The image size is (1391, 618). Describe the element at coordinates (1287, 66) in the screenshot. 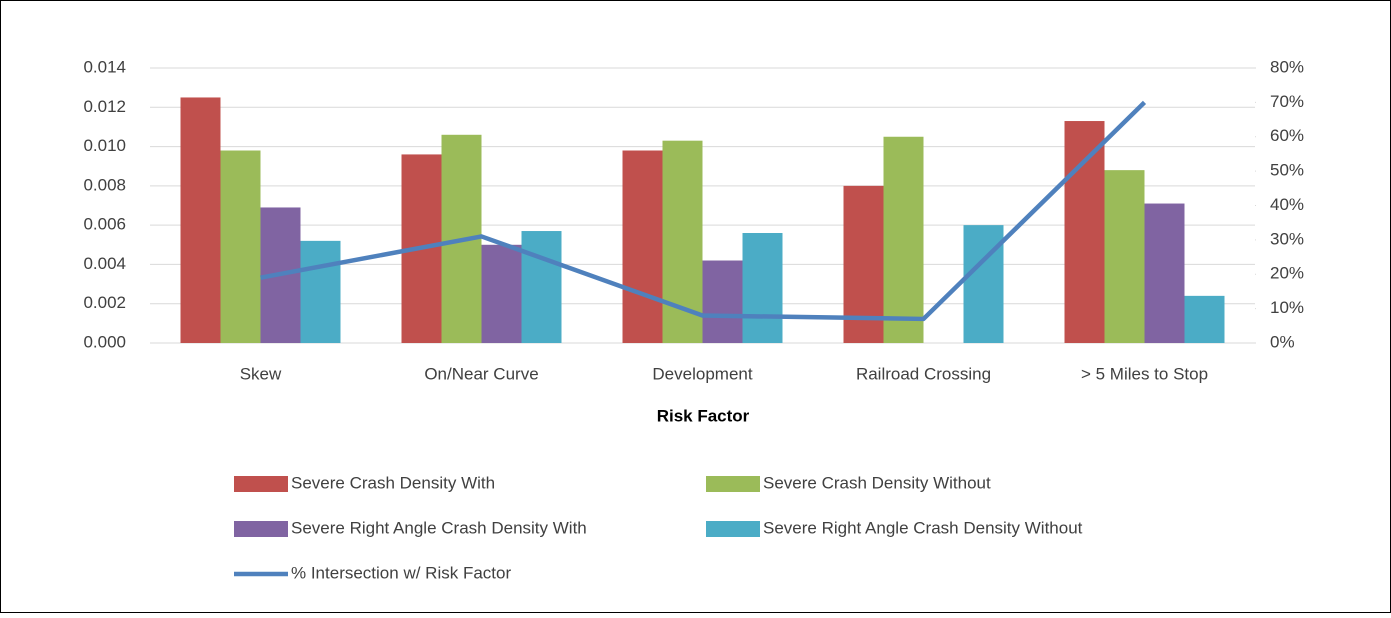

I see `y2-tick-label: 80%` at that location.